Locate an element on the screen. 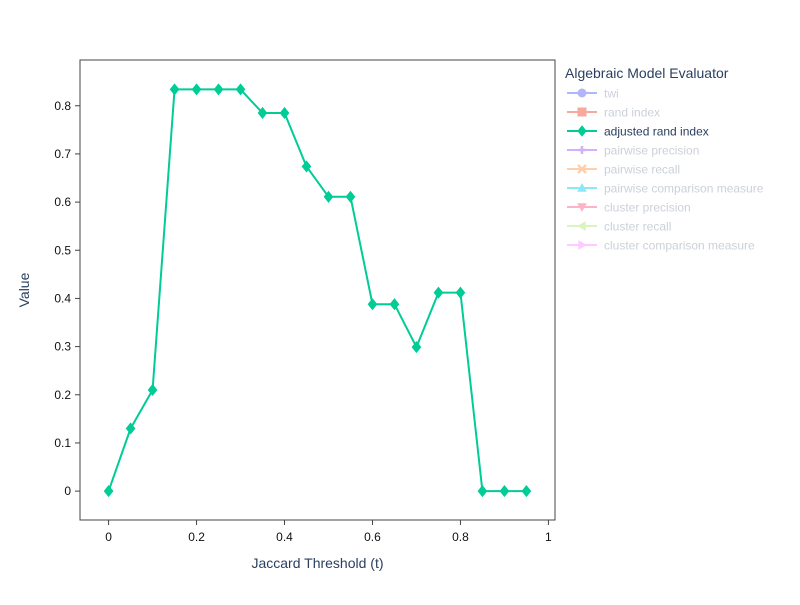  legend-item: pairwise comparison measure is located at coordinates (665, 189).